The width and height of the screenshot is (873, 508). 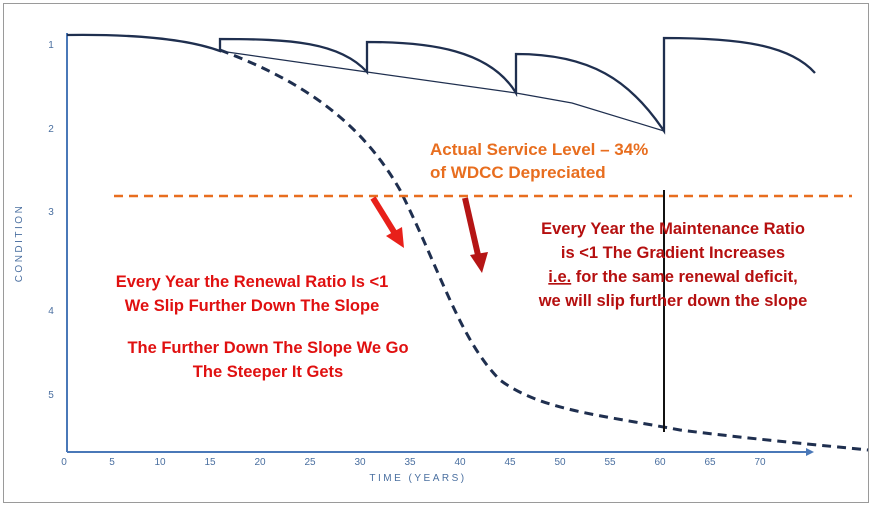 I want to click on x-tick-label: 65, so click(x=710, y=462).